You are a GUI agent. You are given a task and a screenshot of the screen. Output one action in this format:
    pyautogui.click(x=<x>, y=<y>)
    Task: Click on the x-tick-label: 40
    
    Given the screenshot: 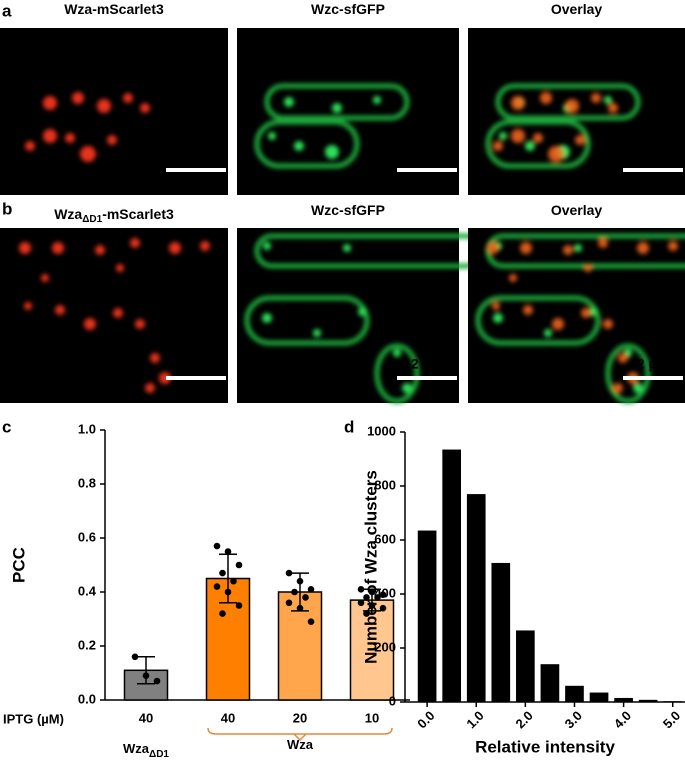 What is the action you would take?
    pyautogui.click(x=228, y=717)
    